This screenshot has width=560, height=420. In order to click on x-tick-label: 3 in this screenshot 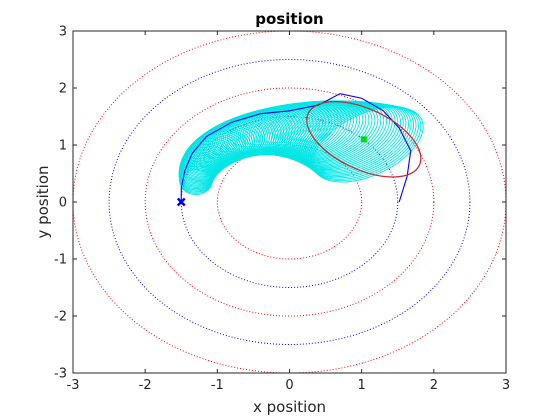, I will do `click(506, 385)`.